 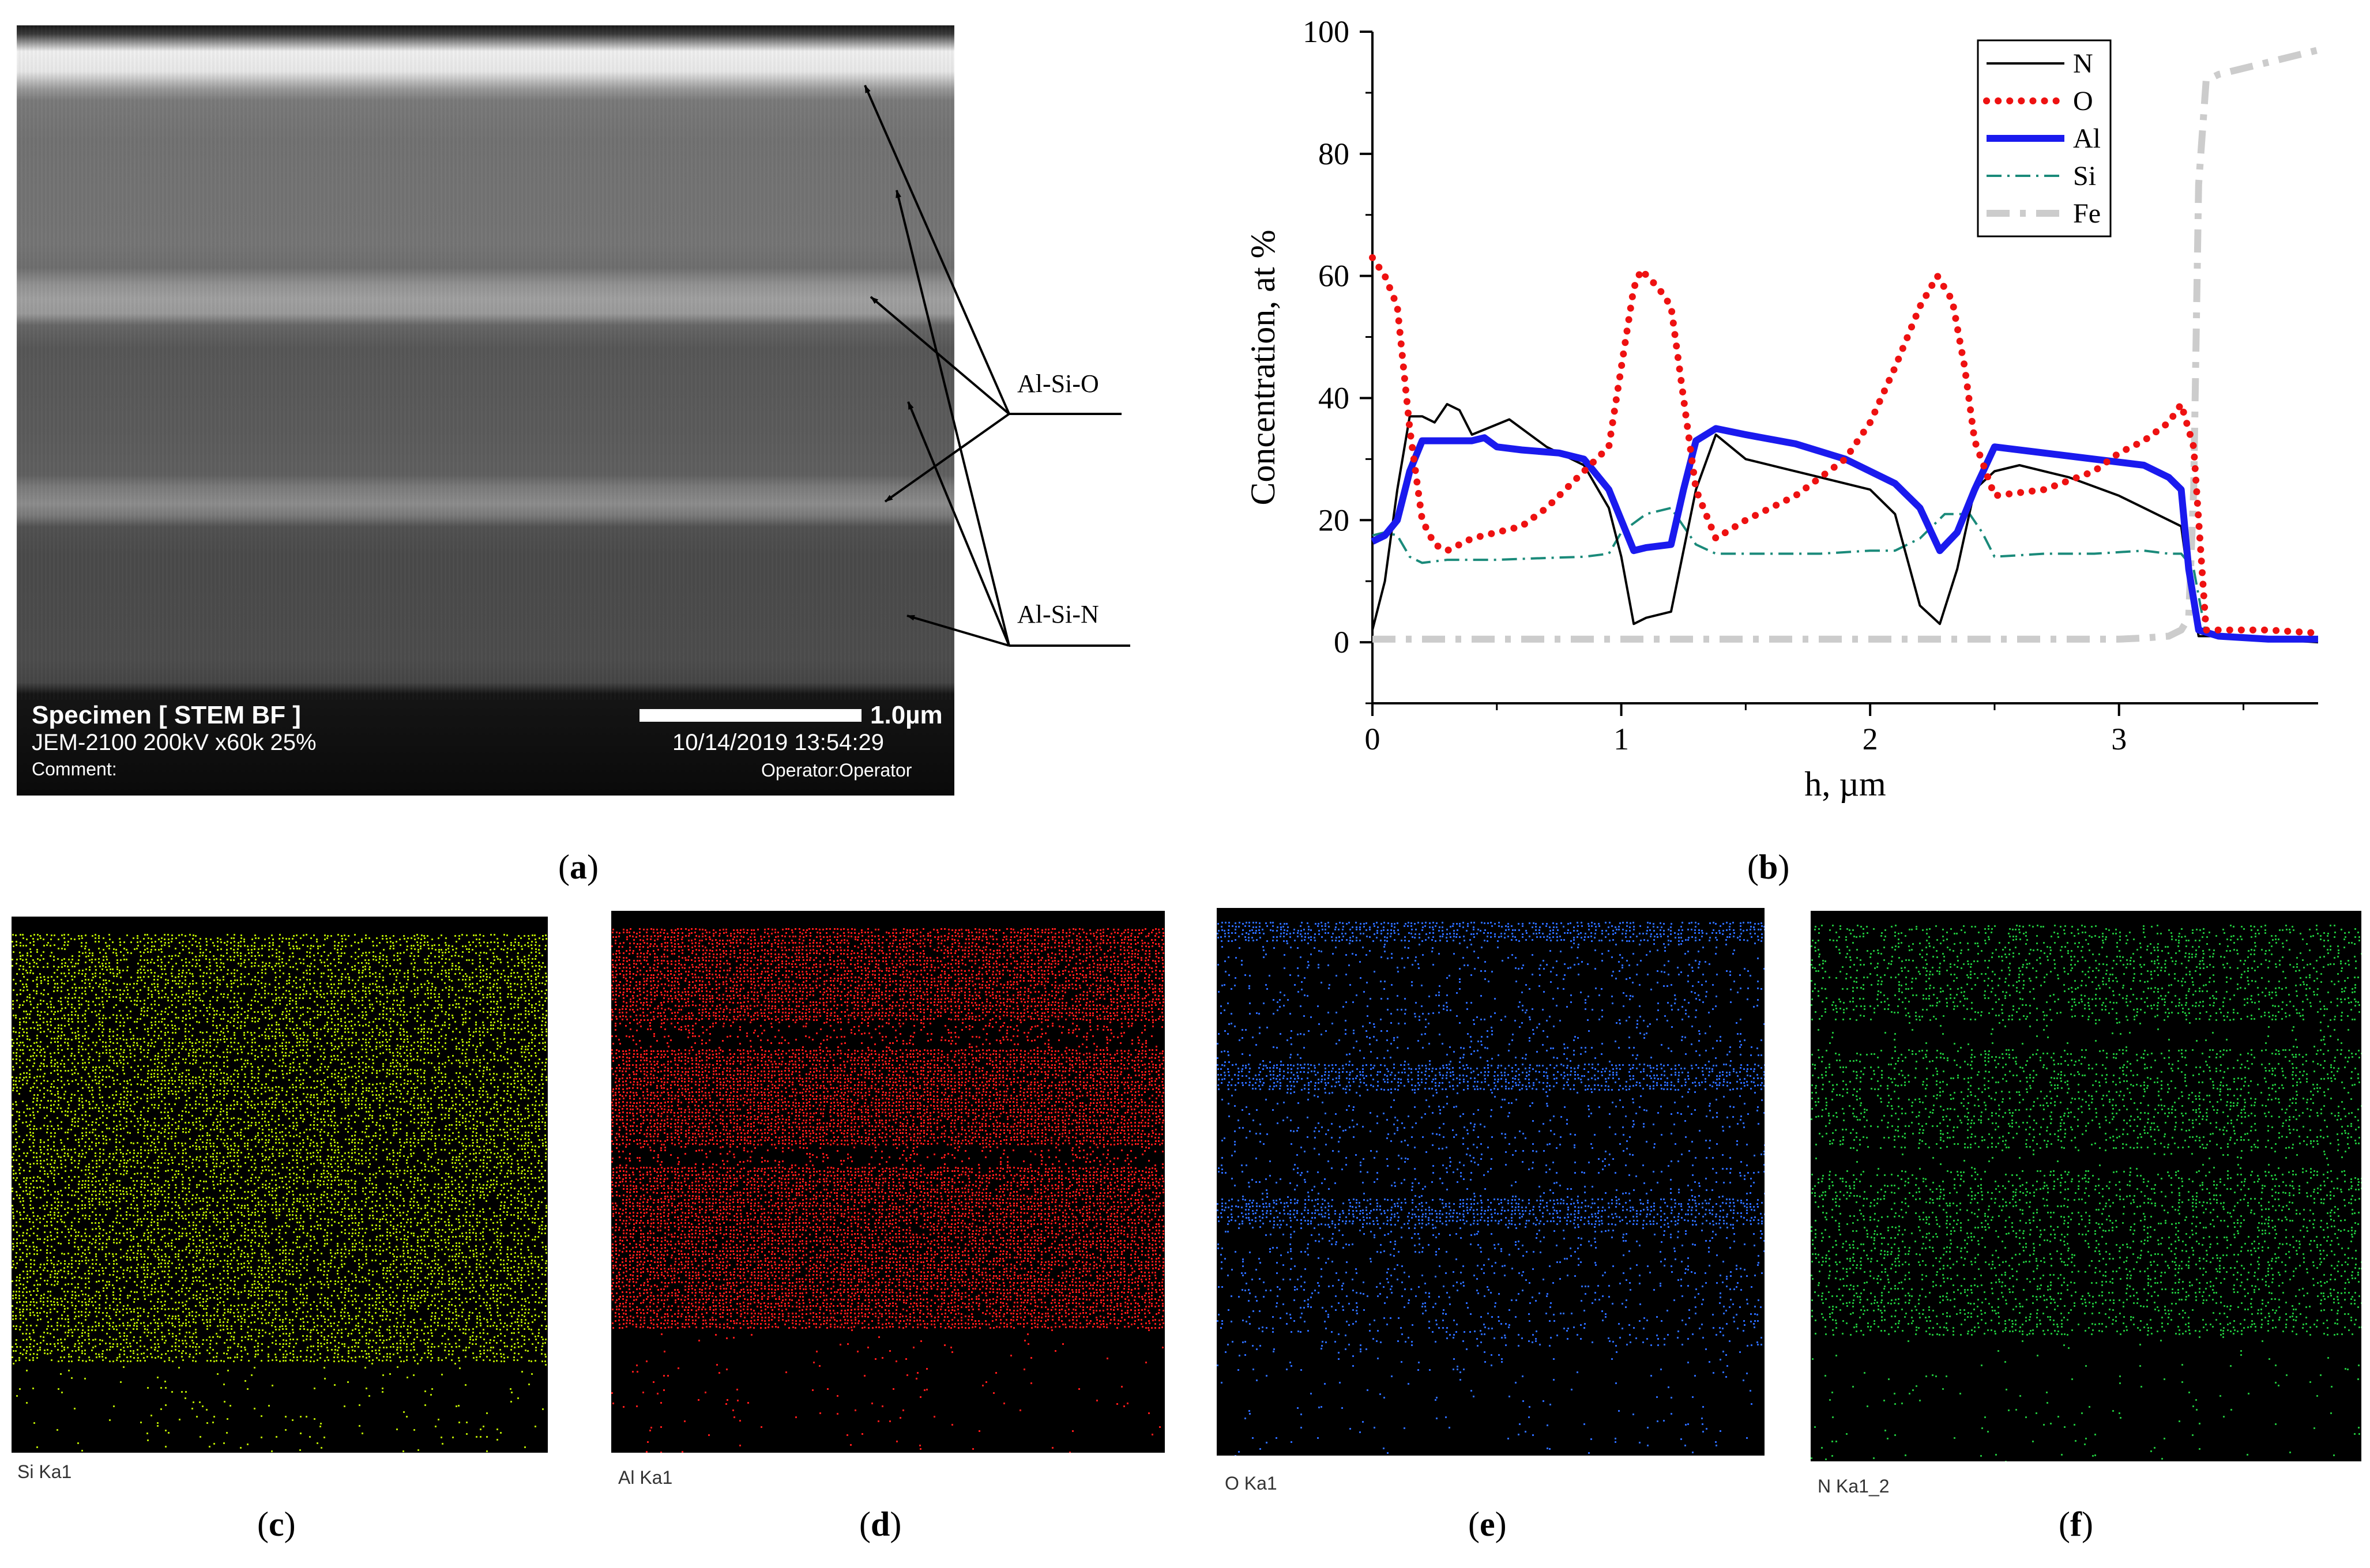 What do you see at coordinates (2083, 101) in the screenshot?
I see `legend-label-o: O` at bounding box center [2083, 101].